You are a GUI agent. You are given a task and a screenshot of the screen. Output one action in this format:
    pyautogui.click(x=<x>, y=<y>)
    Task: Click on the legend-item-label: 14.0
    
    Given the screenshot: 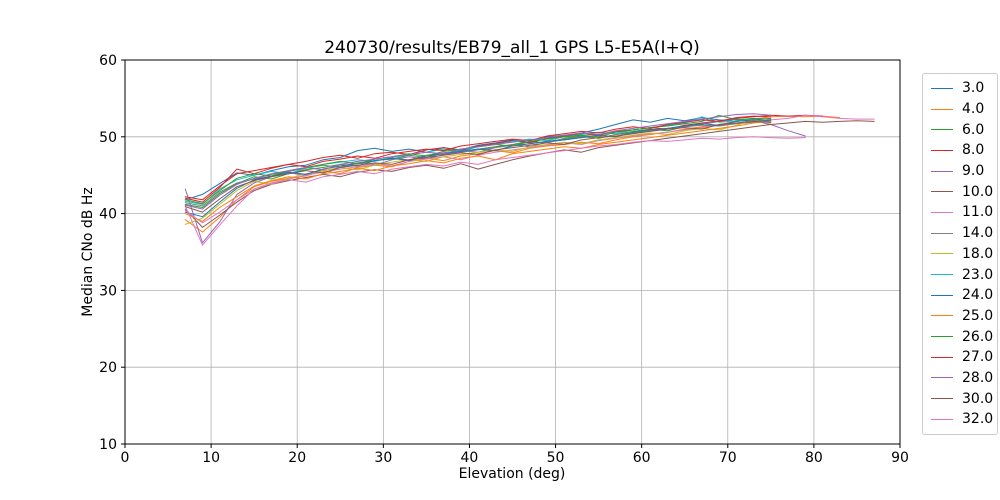 What is the action you would take?
    pyautogui.click(x=978, y=233)
    